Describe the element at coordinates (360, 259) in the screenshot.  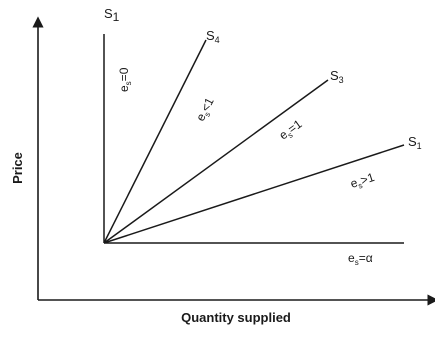
I see `elasticity-label-infinite: es=α` at that location.